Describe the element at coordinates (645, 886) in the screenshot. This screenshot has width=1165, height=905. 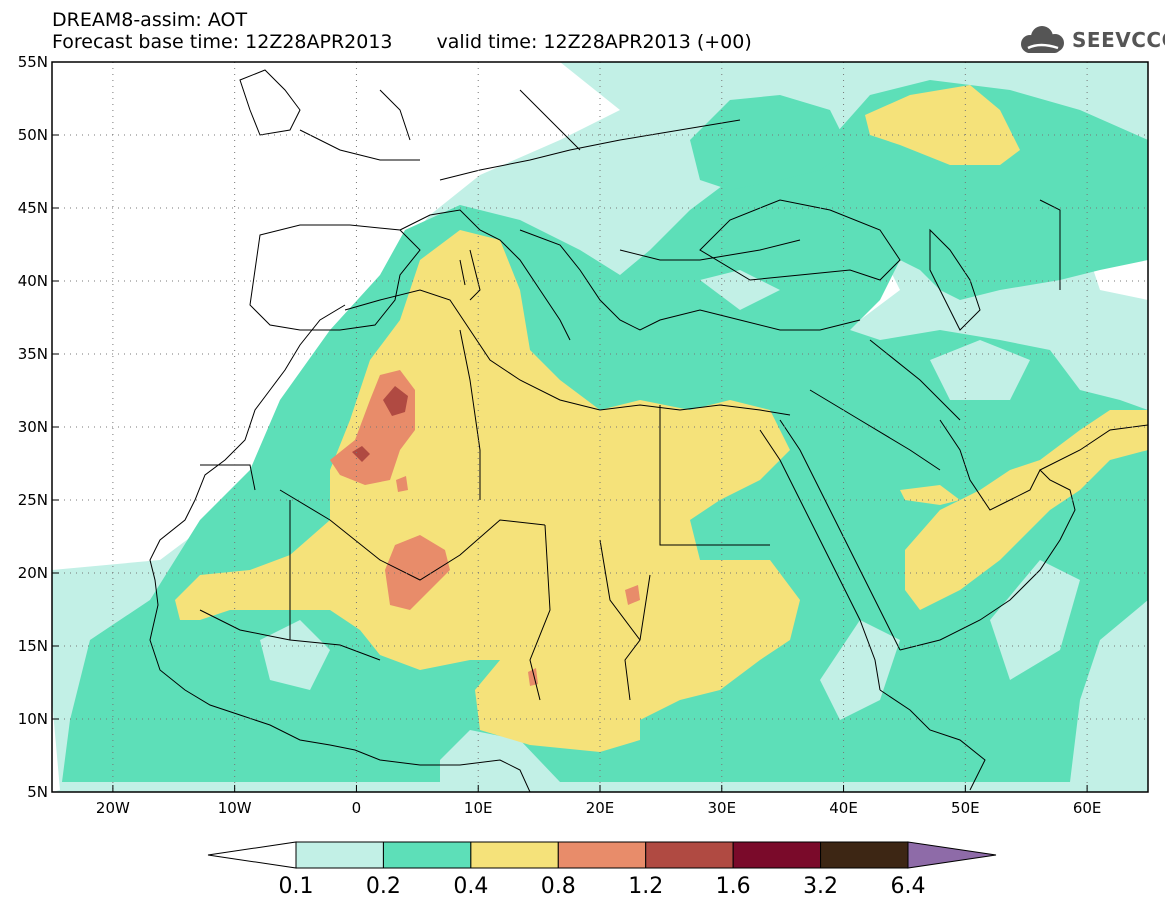
I see `colorbar-label: 1.2` at that location.